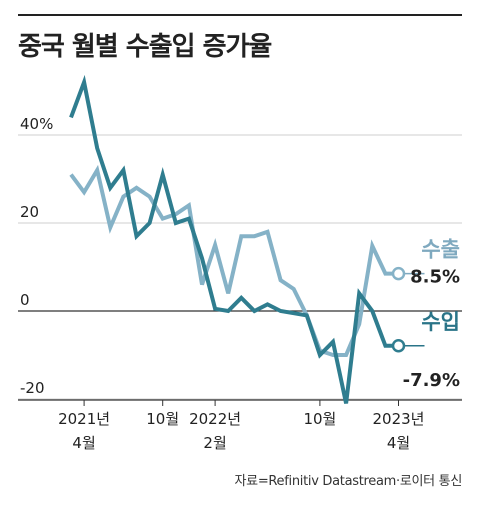 The width and height of the screenshot is (480, 506). What do you see at coordinates (348, 481) in the screenshot?
I see `source-note: 자료=Refinitiv Datastream·로이터 통신` at bounding box center [348, 481].